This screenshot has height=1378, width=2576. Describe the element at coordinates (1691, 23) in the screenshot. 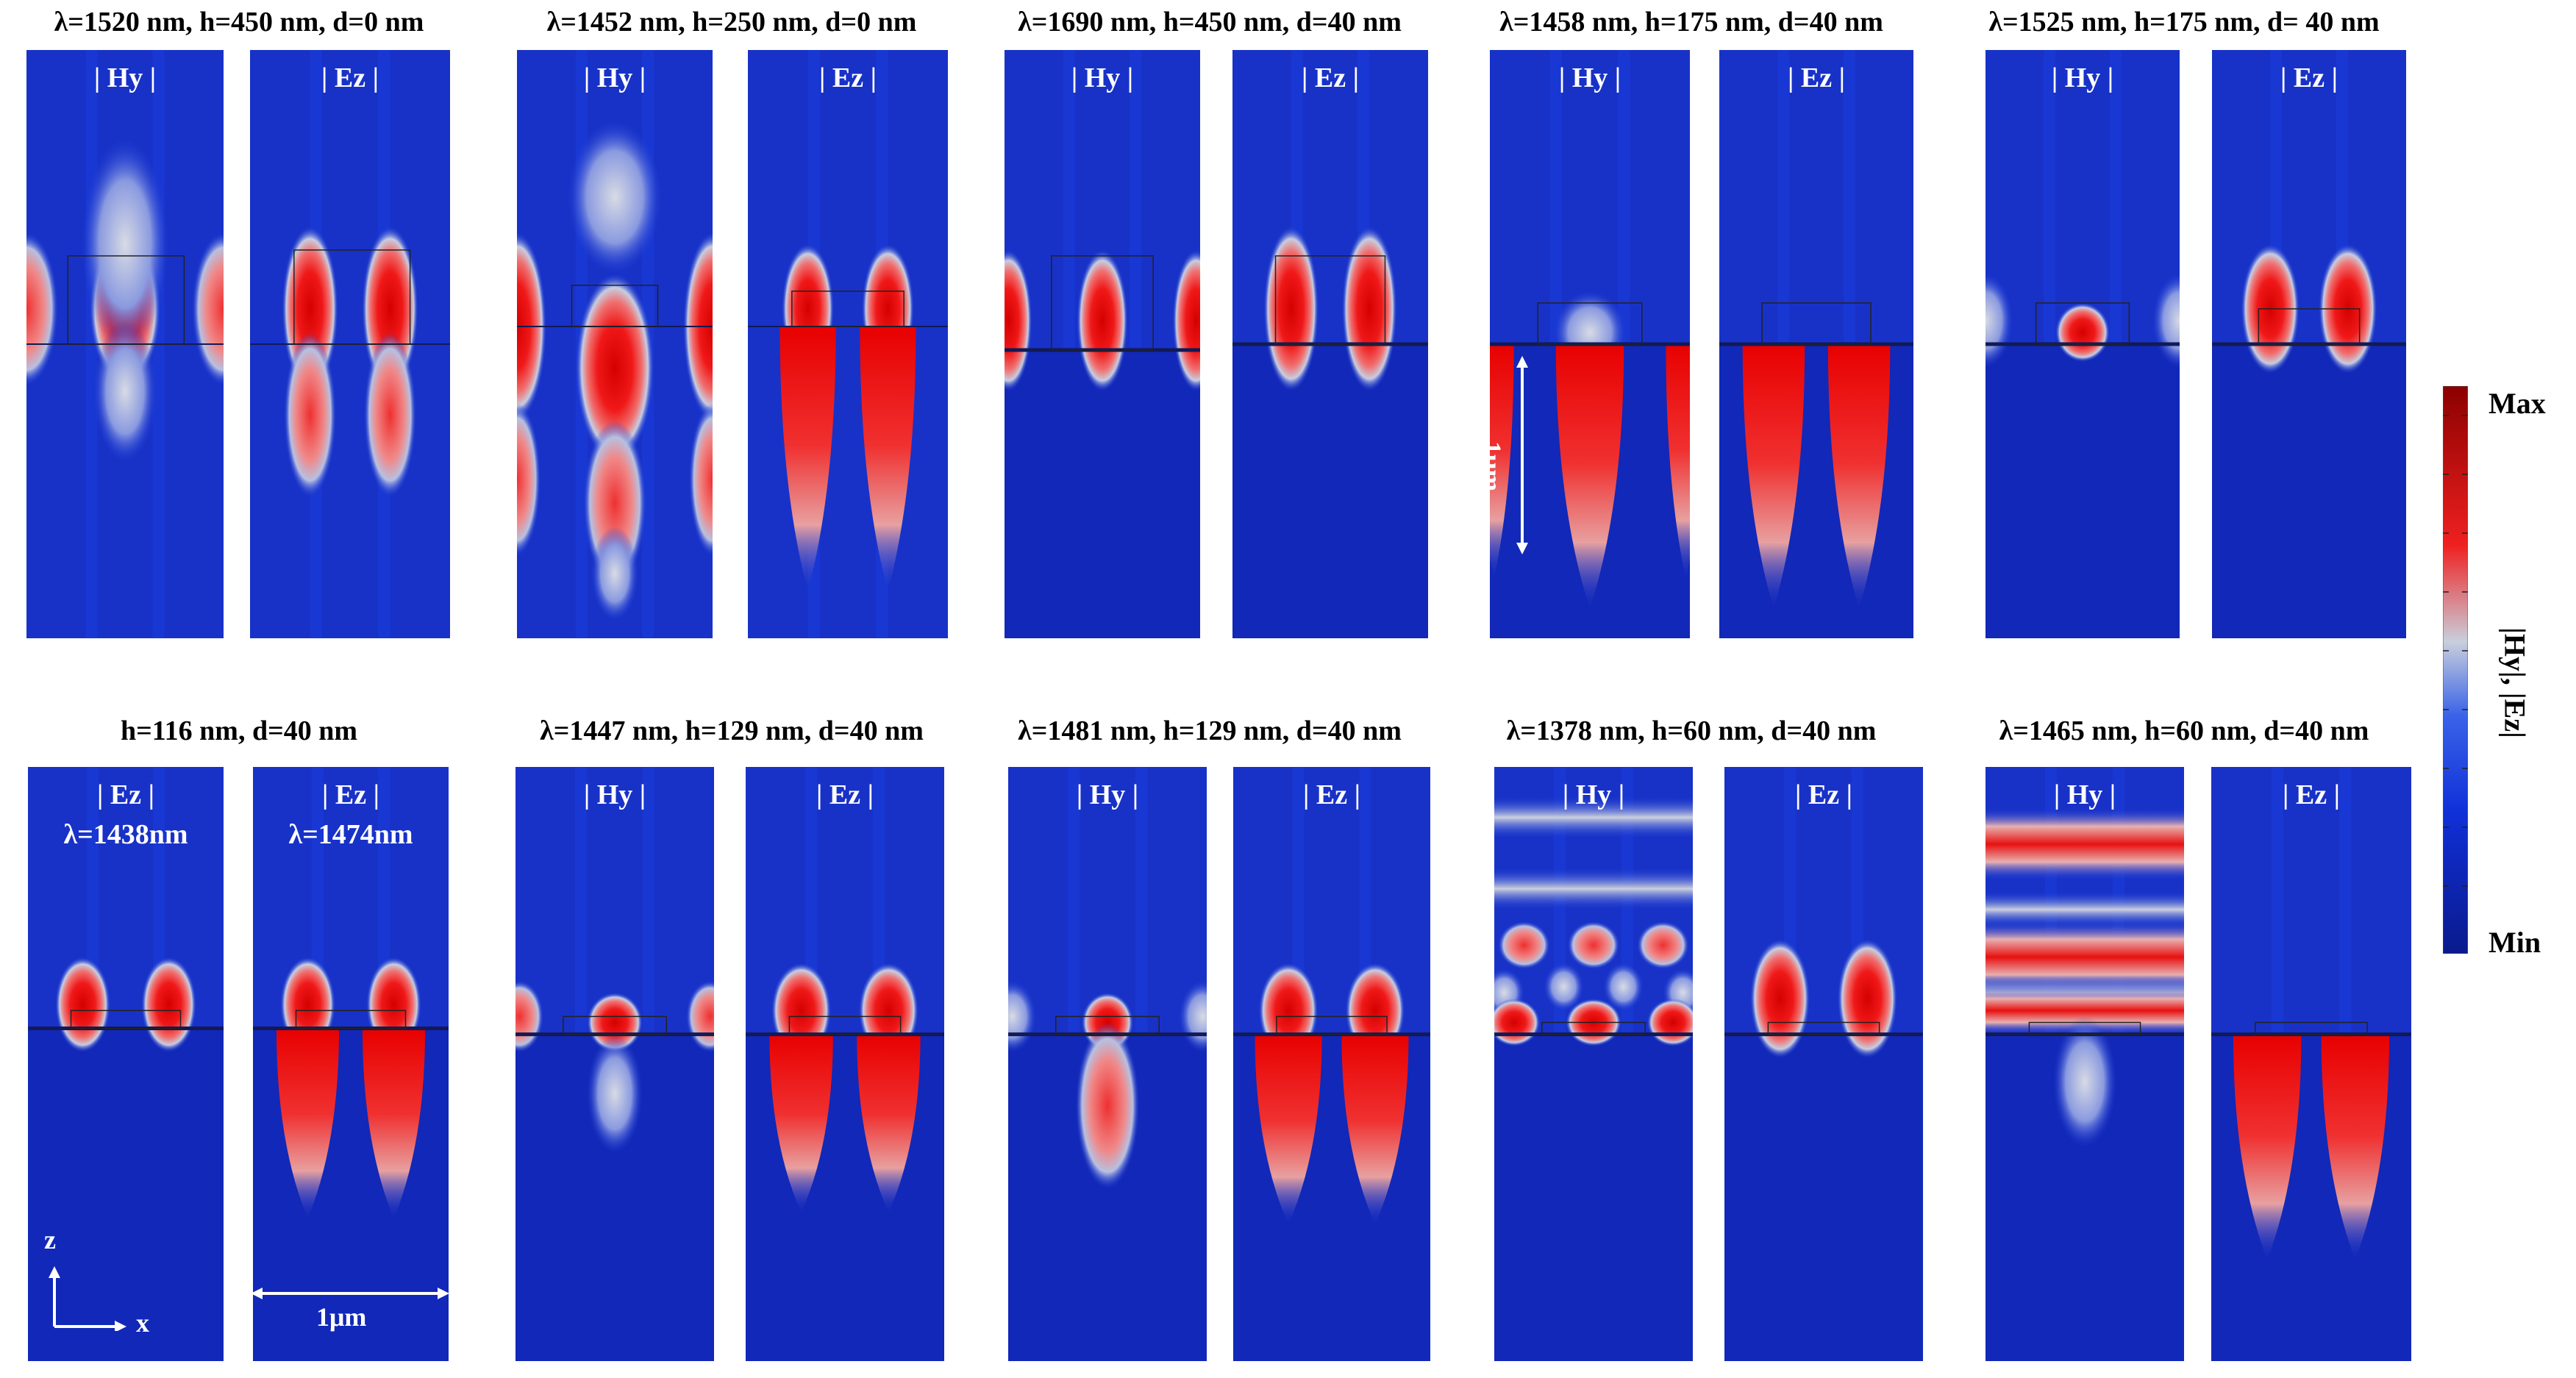

I see `panel-group-title: λ=1458 nm, h=175 nm, d=40 nm` at that location.